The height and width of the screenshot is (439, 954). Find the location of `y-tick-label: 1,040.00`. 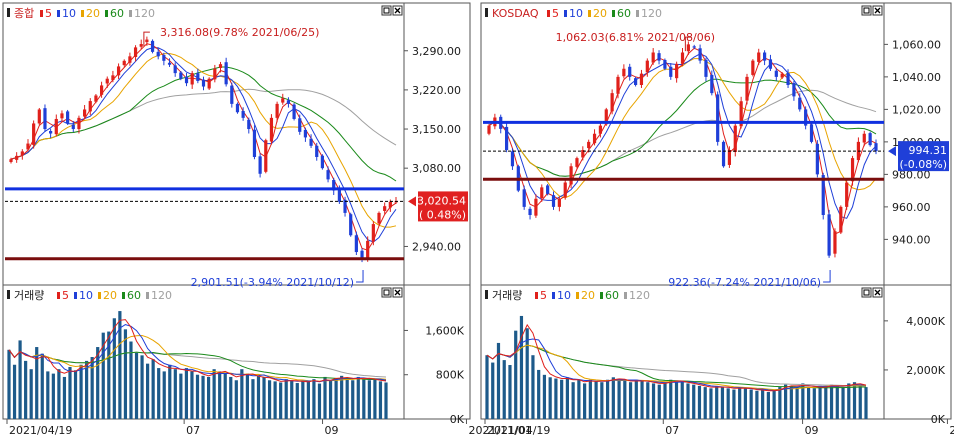

y-tick-label: 1,040.00 is located at coordinates (916, 77).